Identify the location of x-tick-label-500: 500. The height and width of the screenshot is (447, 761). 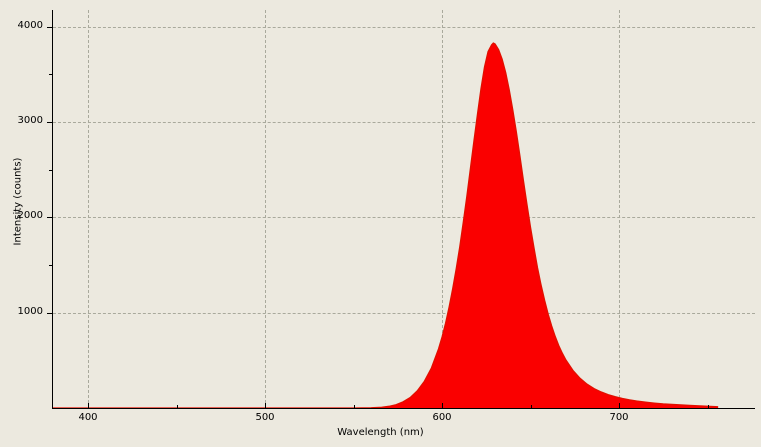
(265, 417).